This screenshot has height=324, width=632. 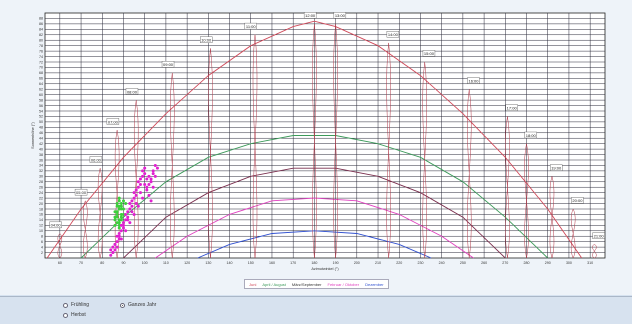 I want to click on hour-label: 07:00, so click(x=113, y=121).